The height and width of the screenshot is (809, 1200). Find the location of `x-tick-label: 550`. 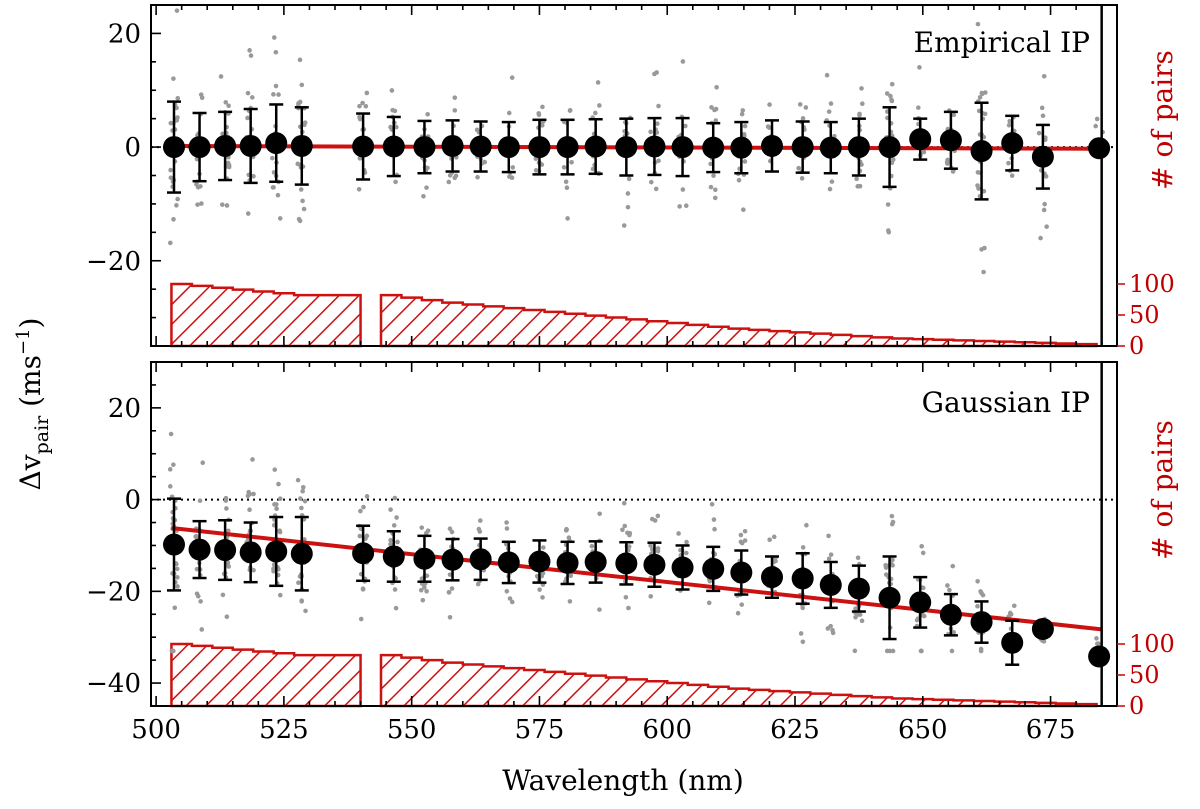

x-tick-label: 550 is located at coordinates (412, 730).